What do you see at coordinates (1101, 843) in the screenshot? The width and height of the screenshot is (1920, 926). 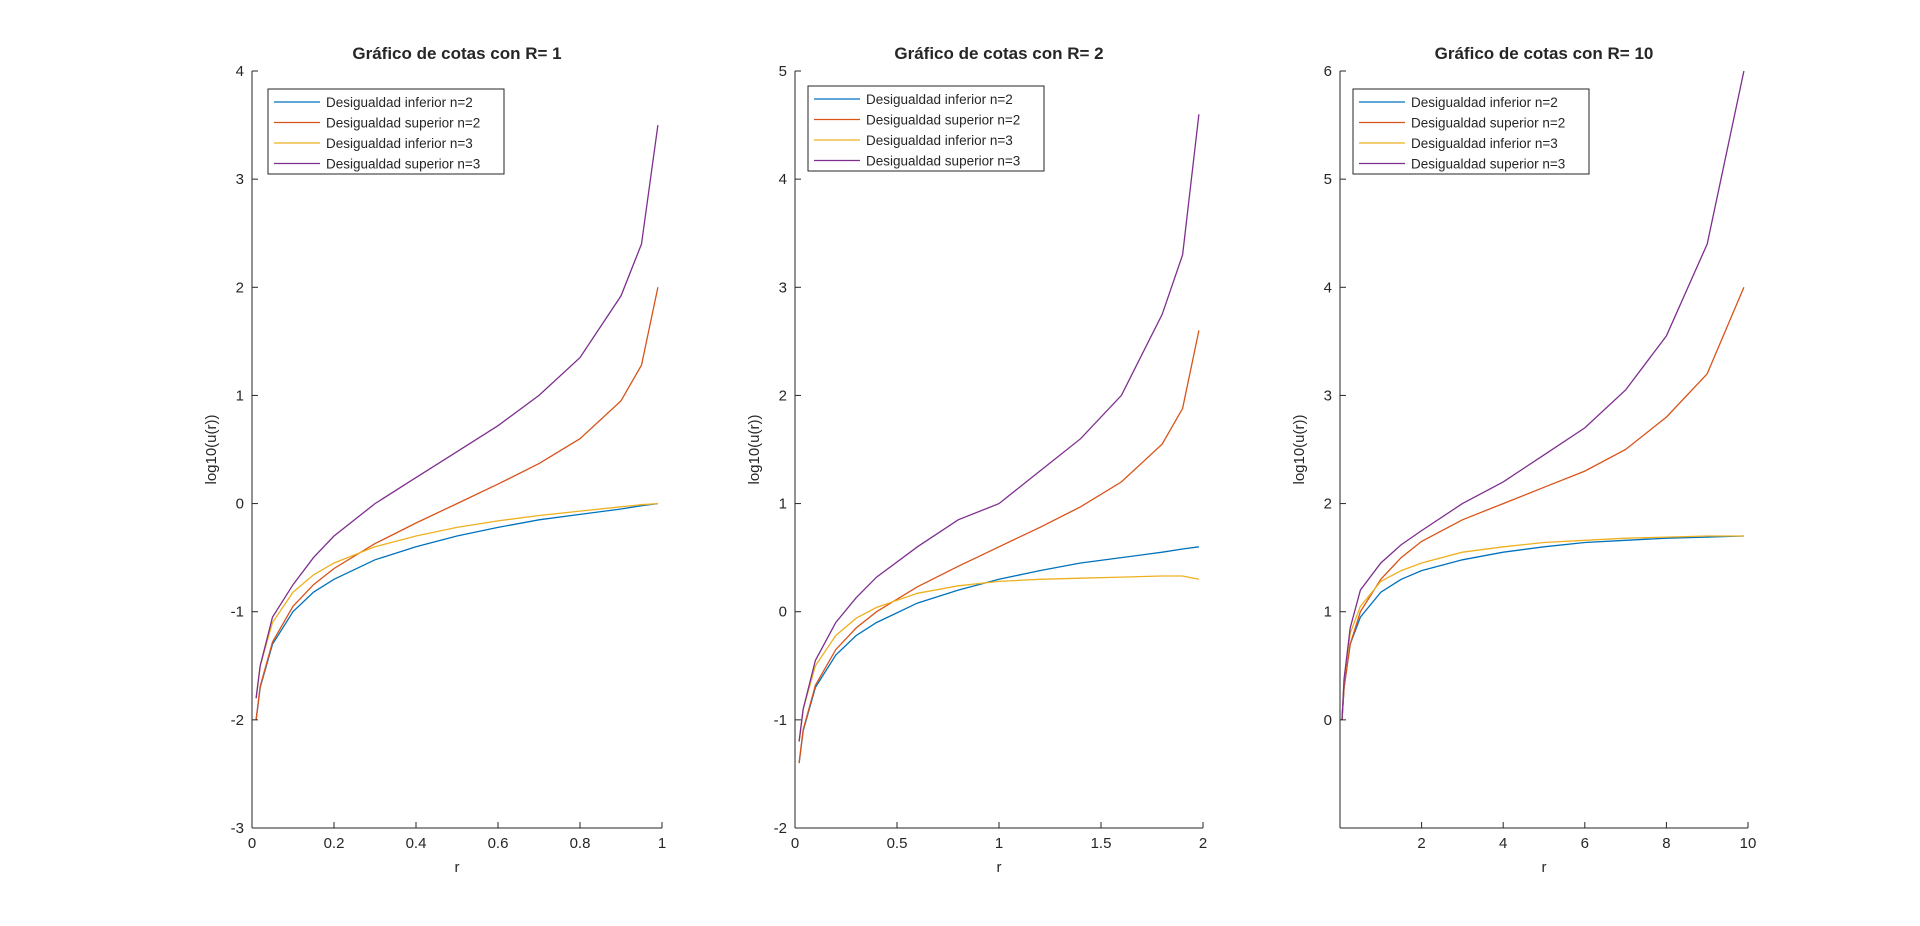 I see `x-tick-label: 1.5` at bounding box center [1101, 843].